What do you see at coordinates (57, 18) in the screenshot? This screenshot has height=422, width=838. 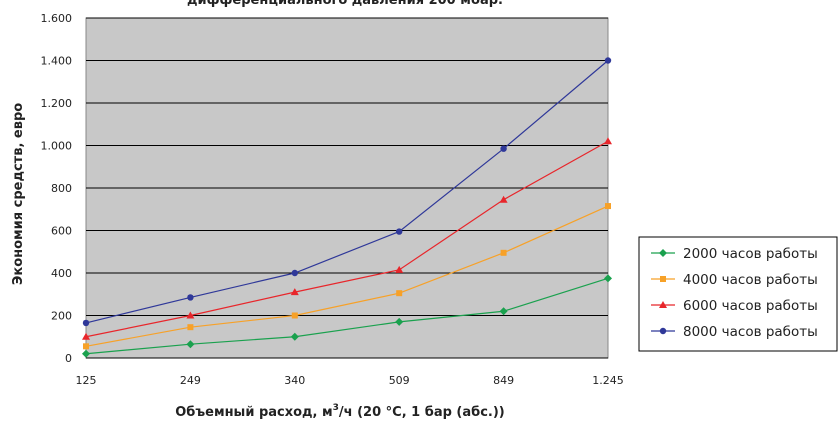 I see `y-tick-label: 1.600` at bounding box center [57, 18].